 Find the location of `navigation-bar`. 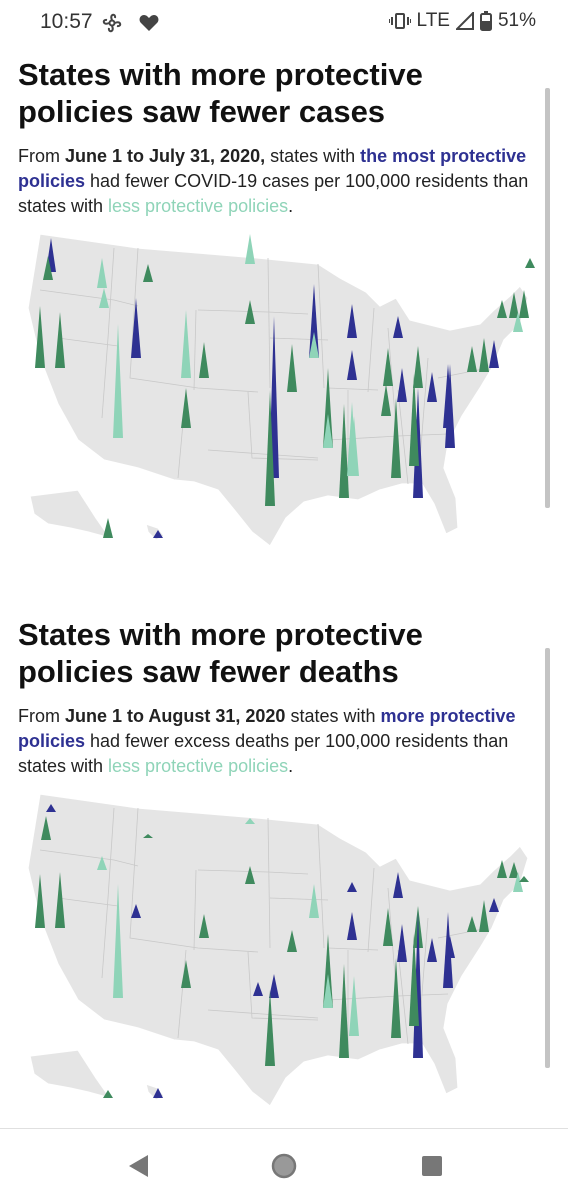

navigation-bar is located at coordinates (284, 1164).